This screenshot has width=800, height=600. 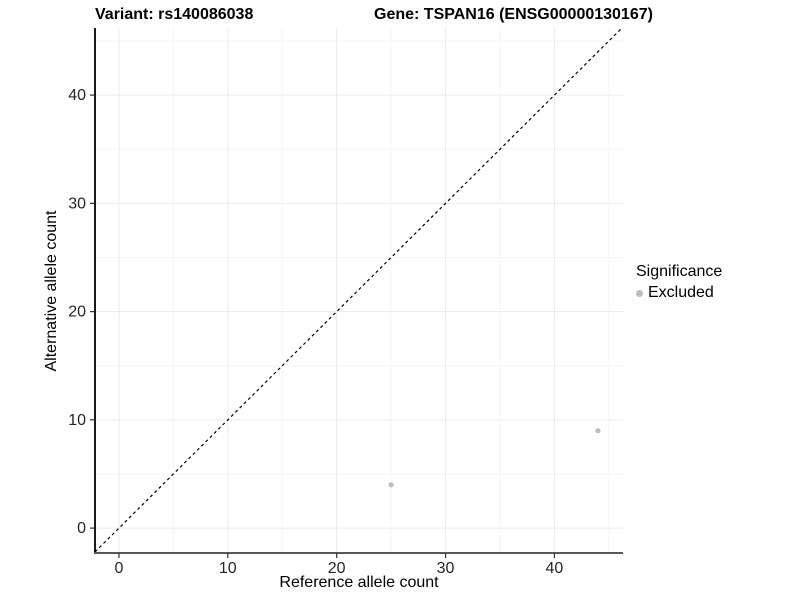 What do you see at coordinates (513, 14) in the screenshot?
I see `gene-title: Gene: TSPAN16 (ENSG00000130167)` at bounding box center [513, 14].